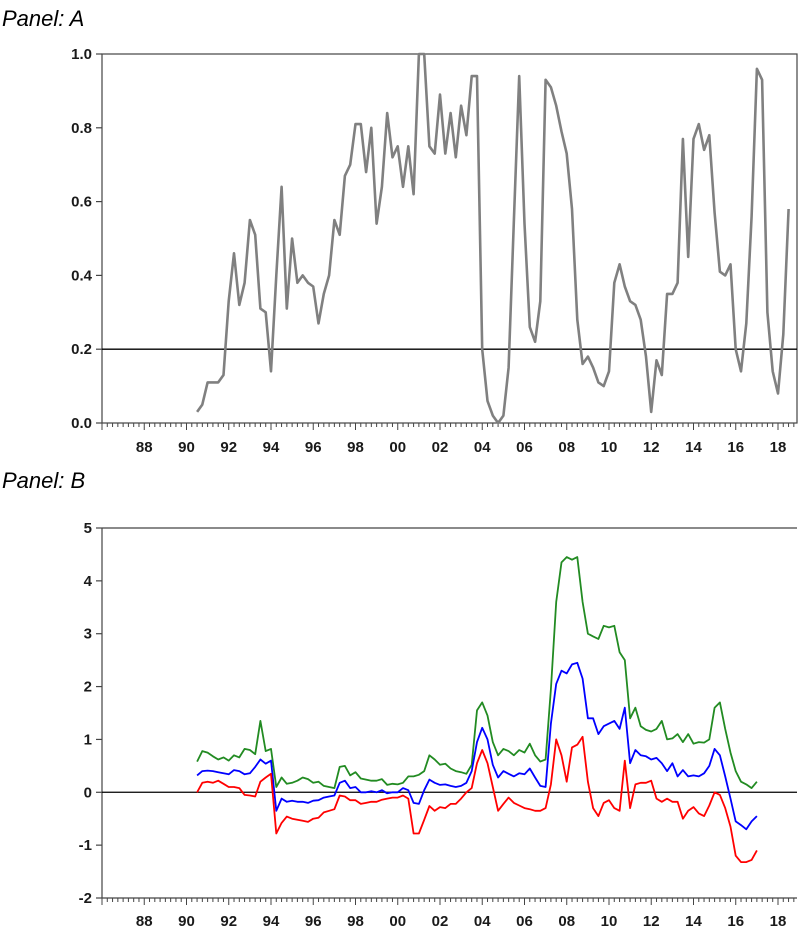 This screenshot has width=799, height=933. What do you see at coordinates (85, 898) in the screenshot?
I see `y-tick-label: -2` at bounding box center [85, 898].